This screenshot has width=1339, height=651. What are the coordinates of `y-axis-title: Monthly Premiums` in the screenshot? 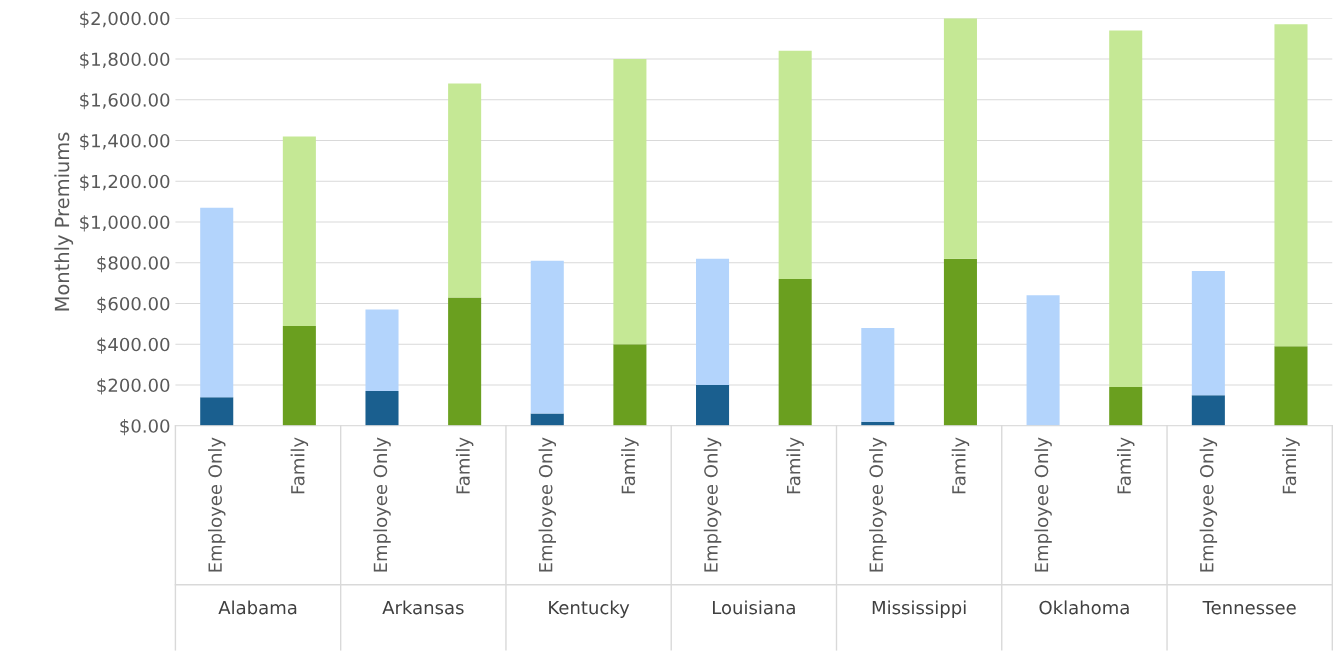 It's located at (64, 221).